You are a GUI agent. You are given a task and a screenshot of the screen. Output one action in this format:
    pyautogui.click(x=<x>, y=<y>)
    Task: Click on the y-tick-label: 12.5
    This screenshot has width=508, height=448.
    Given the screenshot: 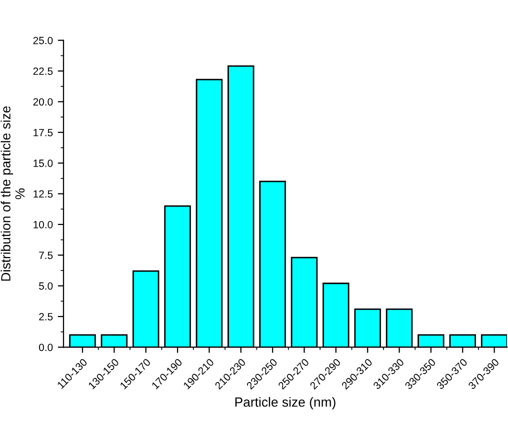 What is the action you would take?
    pyautogui.click(x=43, y=194)
    